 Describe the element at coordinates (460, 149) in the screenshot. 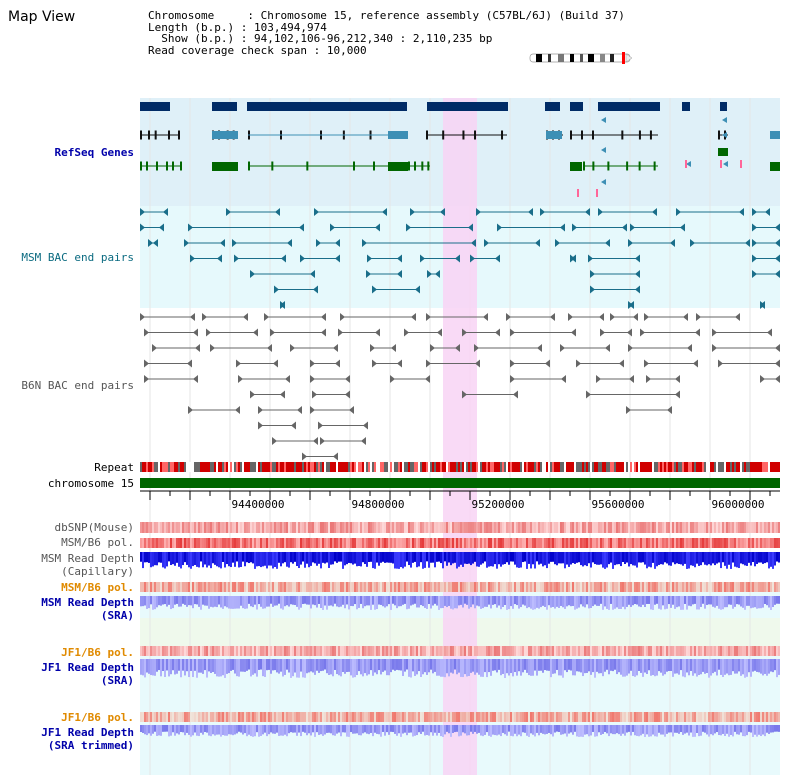

I see `refseq-genes-track` at that location.